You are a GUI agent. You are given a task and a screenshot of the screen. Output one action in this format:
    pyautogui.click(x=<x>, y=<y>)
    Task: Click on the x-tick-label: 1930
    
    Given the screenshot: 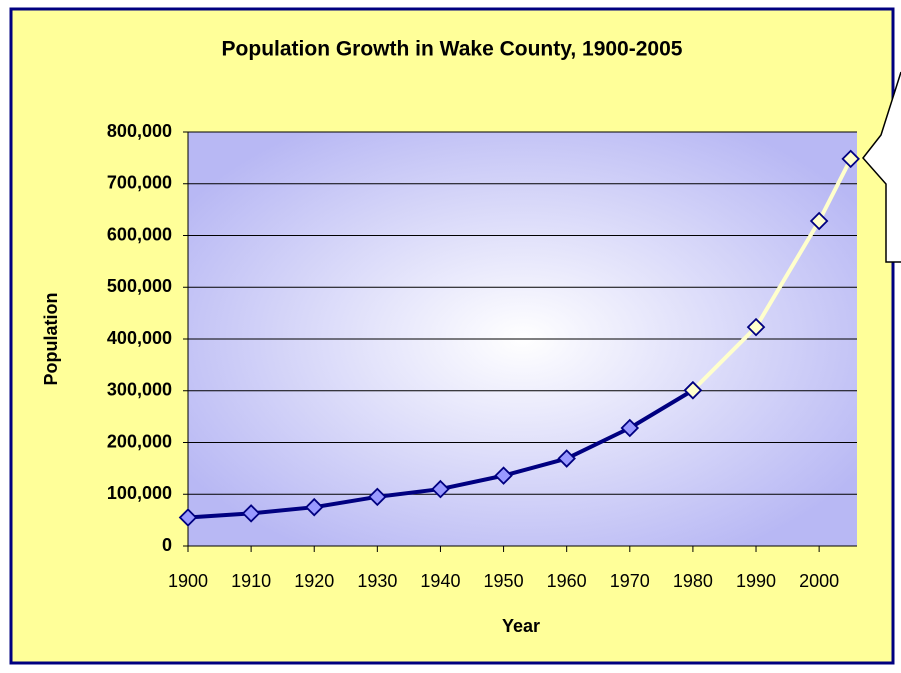 What is the action you would take?
    pyautogui.click(x=377, y=581)
    